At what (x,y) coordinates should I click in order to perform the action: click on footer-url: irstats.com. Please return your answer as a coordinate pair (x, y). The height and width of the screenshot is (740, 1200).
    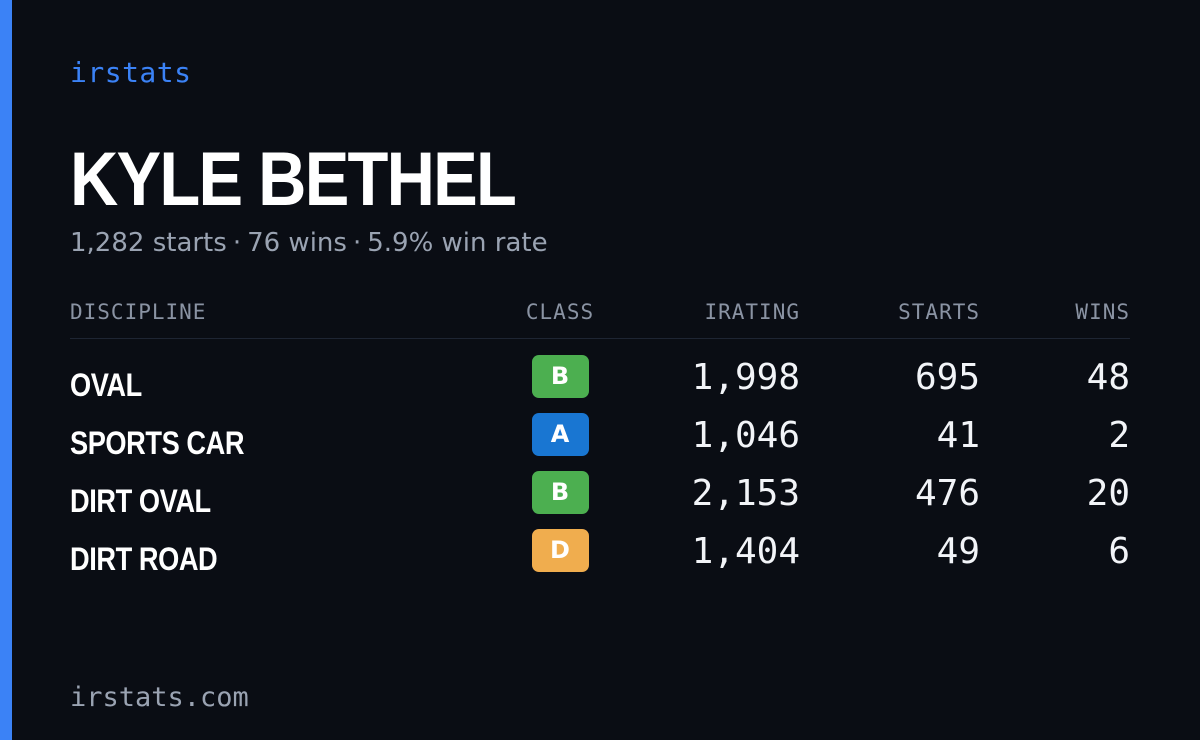
    Looking at the image, I should click on (159, 697).